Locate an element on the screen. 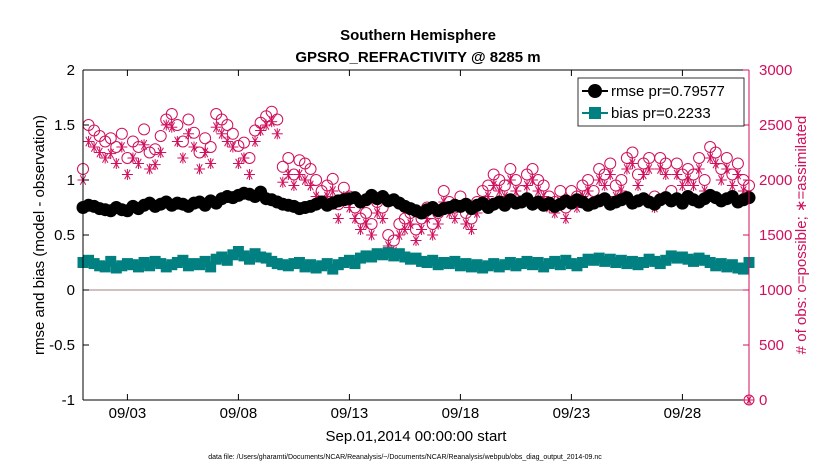 The image size is (830, 470). y-left-tick-label: -1 is located at coordinates (68, 400).